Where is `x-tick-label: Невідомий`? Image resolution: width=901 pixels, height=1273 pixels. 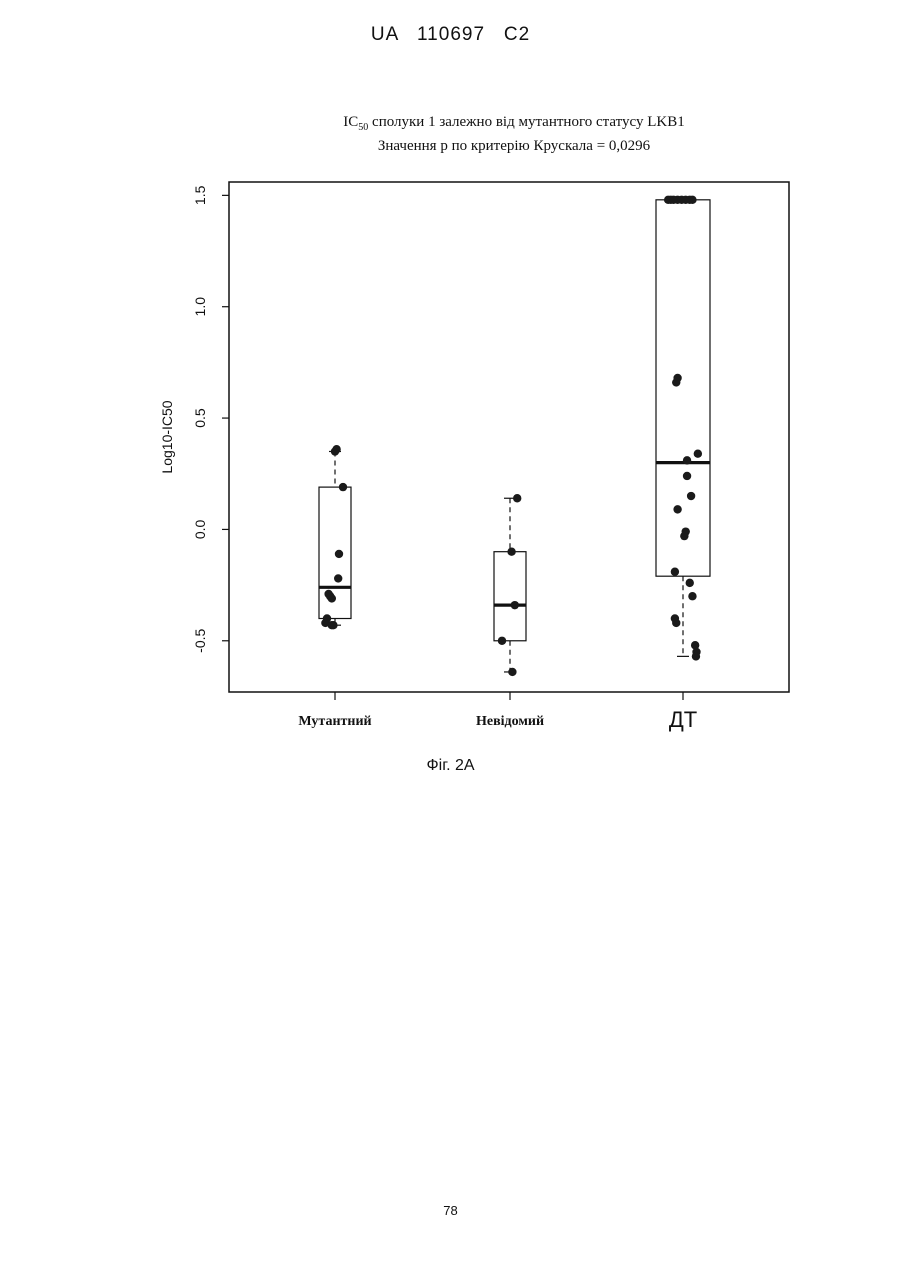 x-tick-label: Невідомий is located at coordinates (510, 721).